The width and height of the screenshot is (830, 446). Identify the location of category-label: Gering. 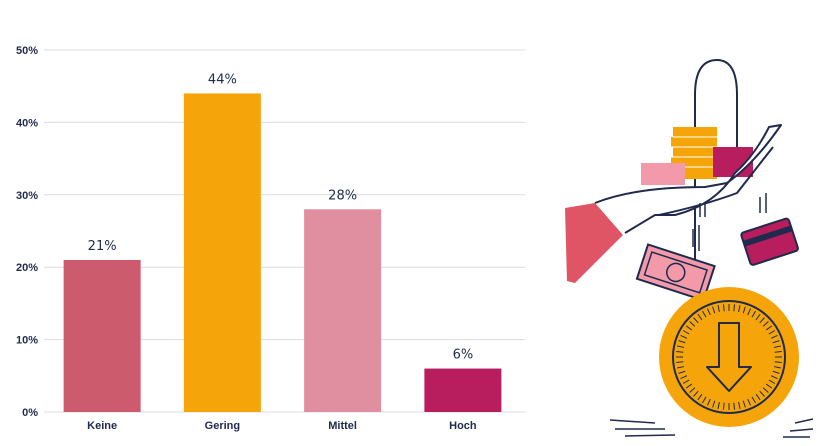
(222, 426).